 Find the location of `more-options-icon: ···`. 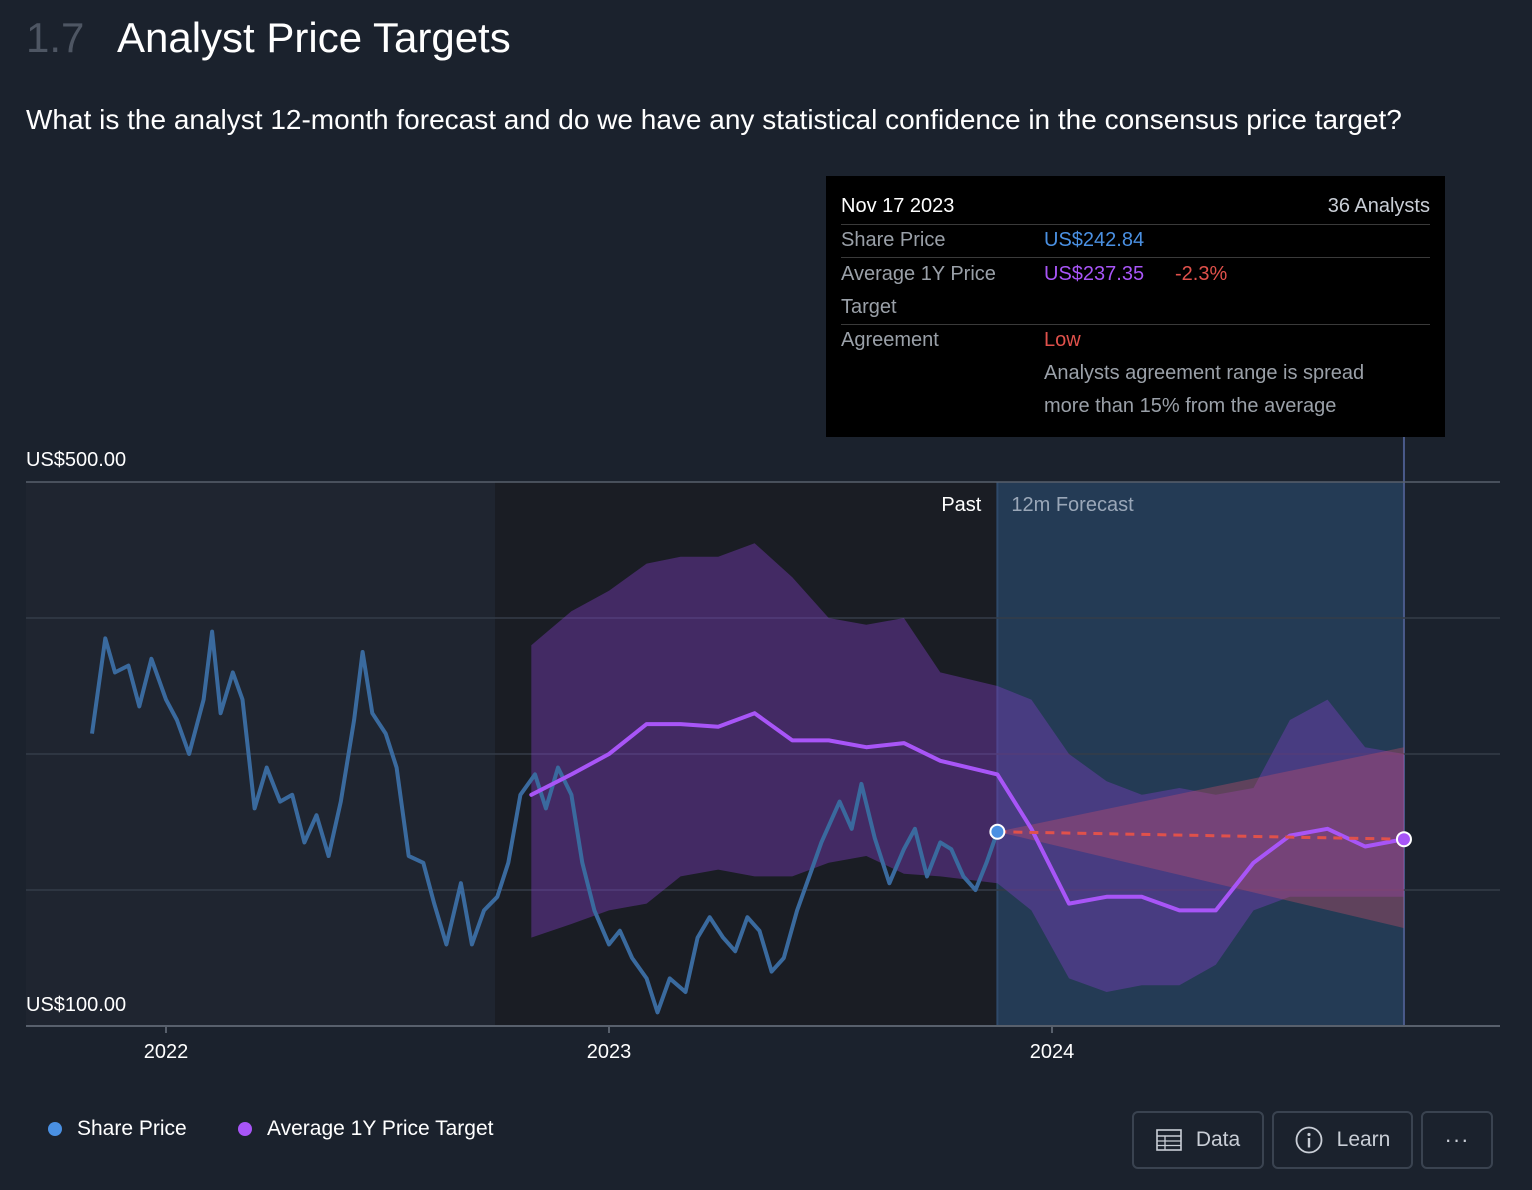

more-options-icon: ··· is located at coordinates (1457, 1139).